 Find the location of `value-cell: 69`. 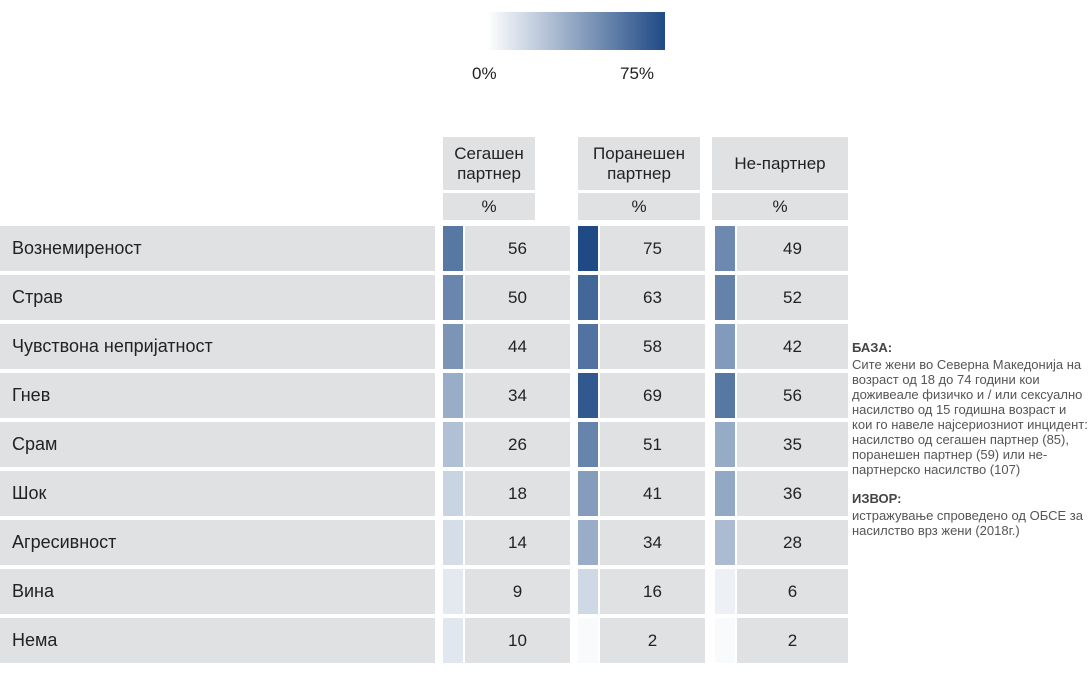

value-cell: 69 is located at coordinates (652, 395).